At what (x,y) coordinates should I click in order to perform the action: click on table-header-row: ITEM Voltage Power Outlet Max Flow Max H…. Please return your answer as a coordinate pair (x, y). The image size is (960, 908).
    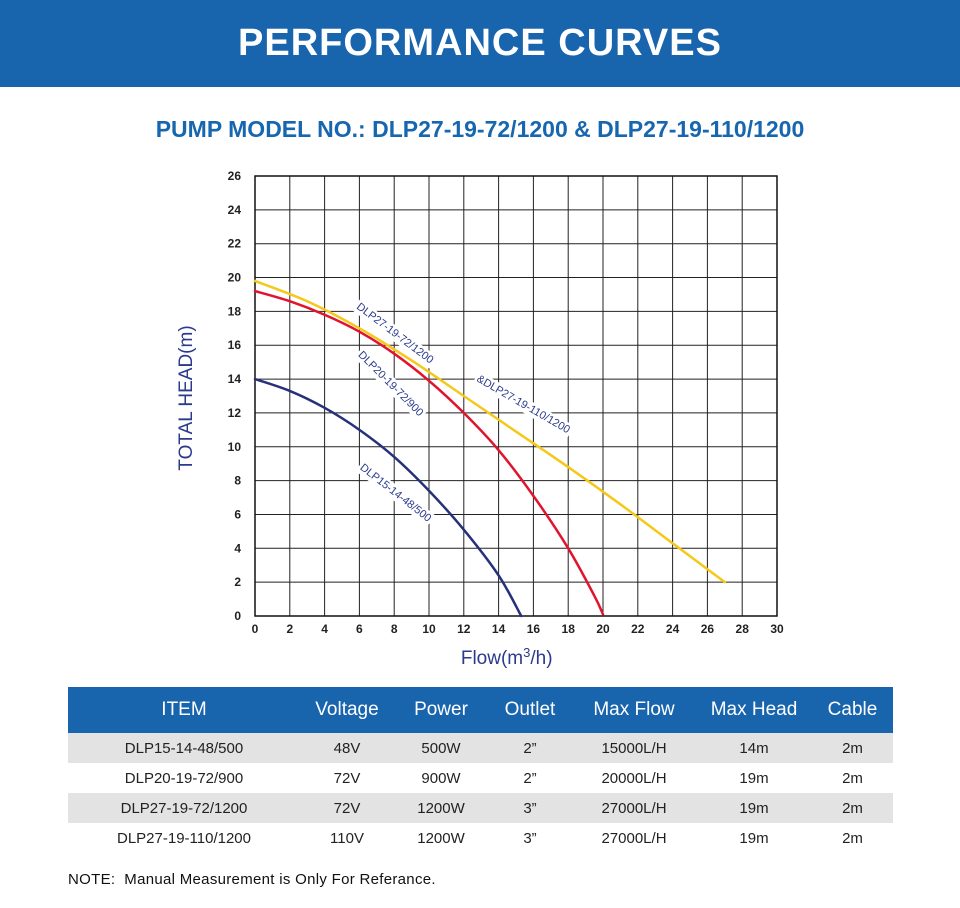
    Looking at the image, I should click on (480, 710).